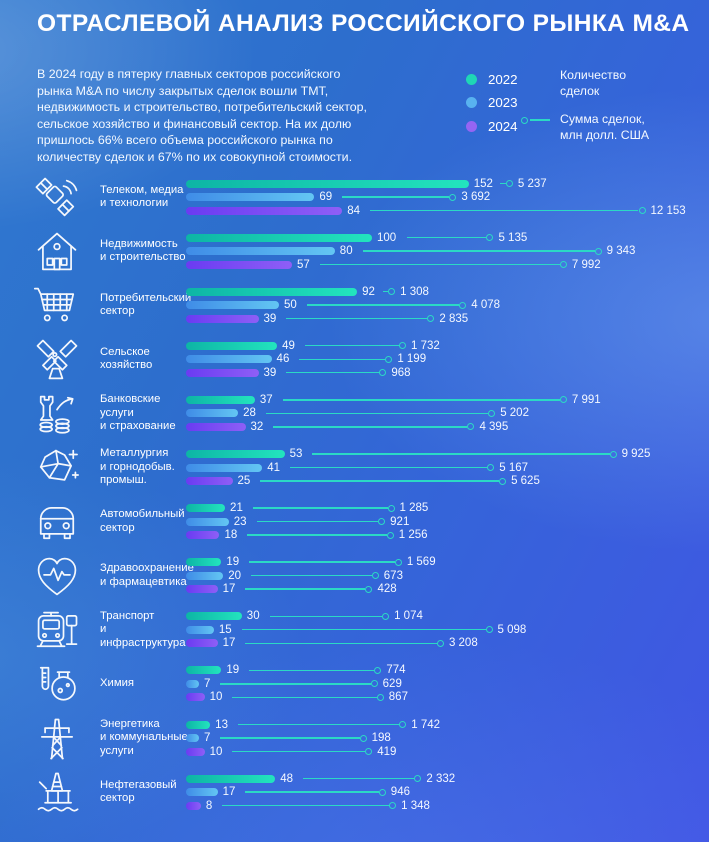 This screenshot has width=709, height=842. What do you see at coordinates (117, 527) in the screenshot?
I see `sector-label-line: сектор` at bounding box center [117, 527].